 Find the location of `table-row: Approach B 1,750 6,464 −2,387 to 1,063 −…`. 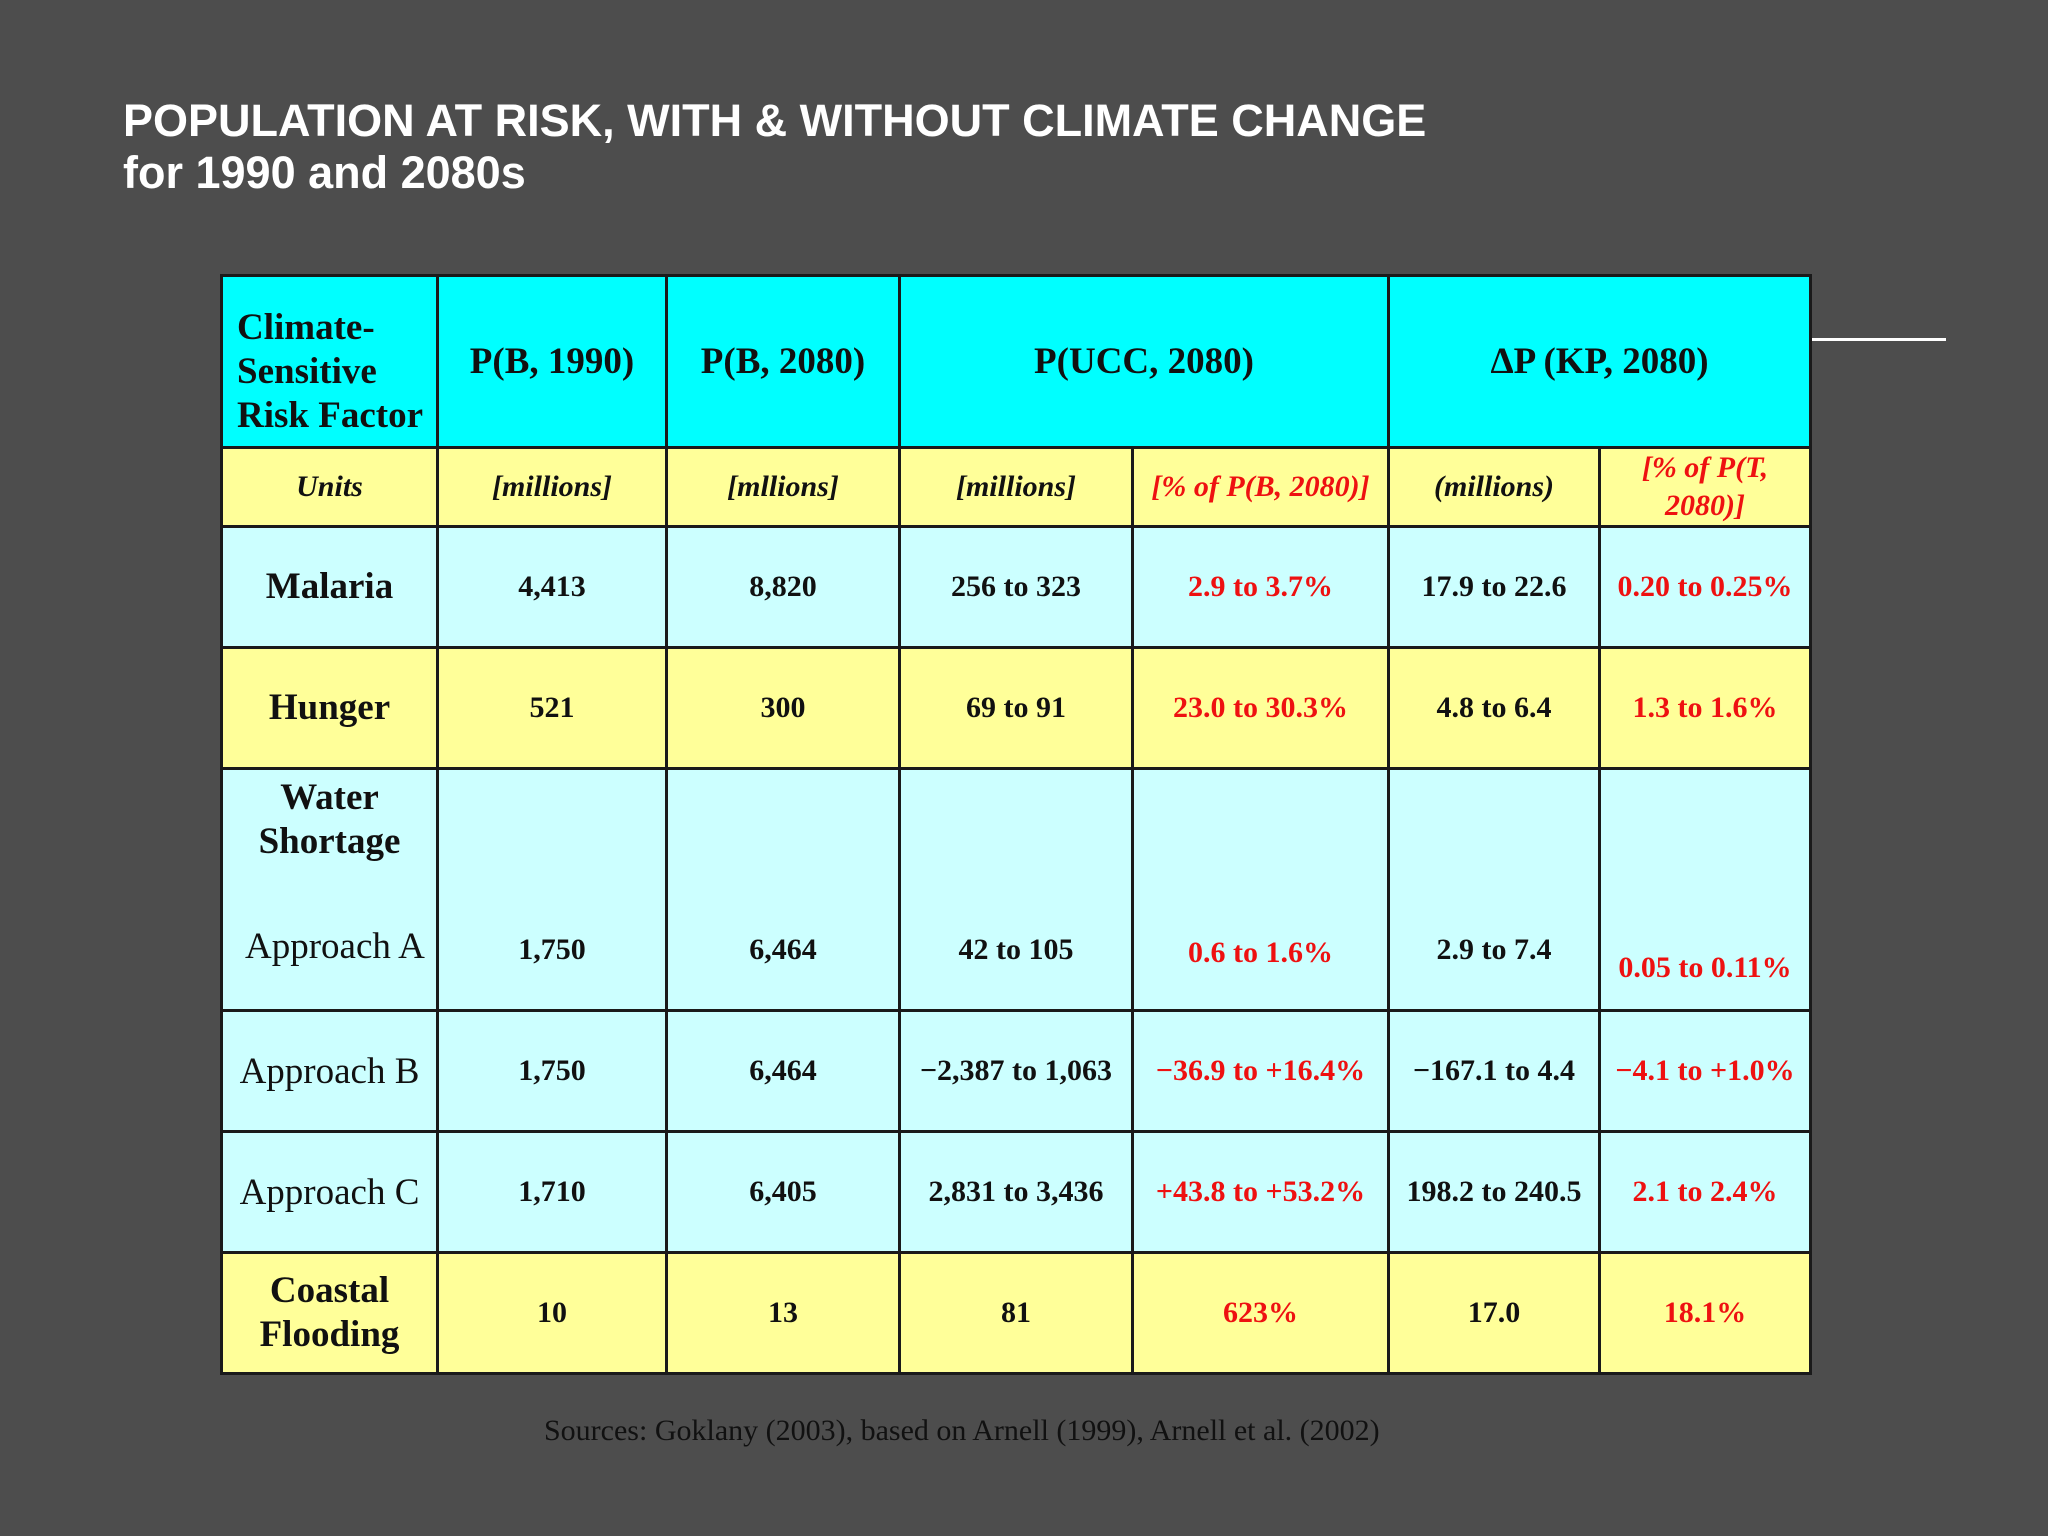

table-row: Approach B 1,750 6,464 −2,387 to 1,063 −… is located at coordinates (1016, 1071).